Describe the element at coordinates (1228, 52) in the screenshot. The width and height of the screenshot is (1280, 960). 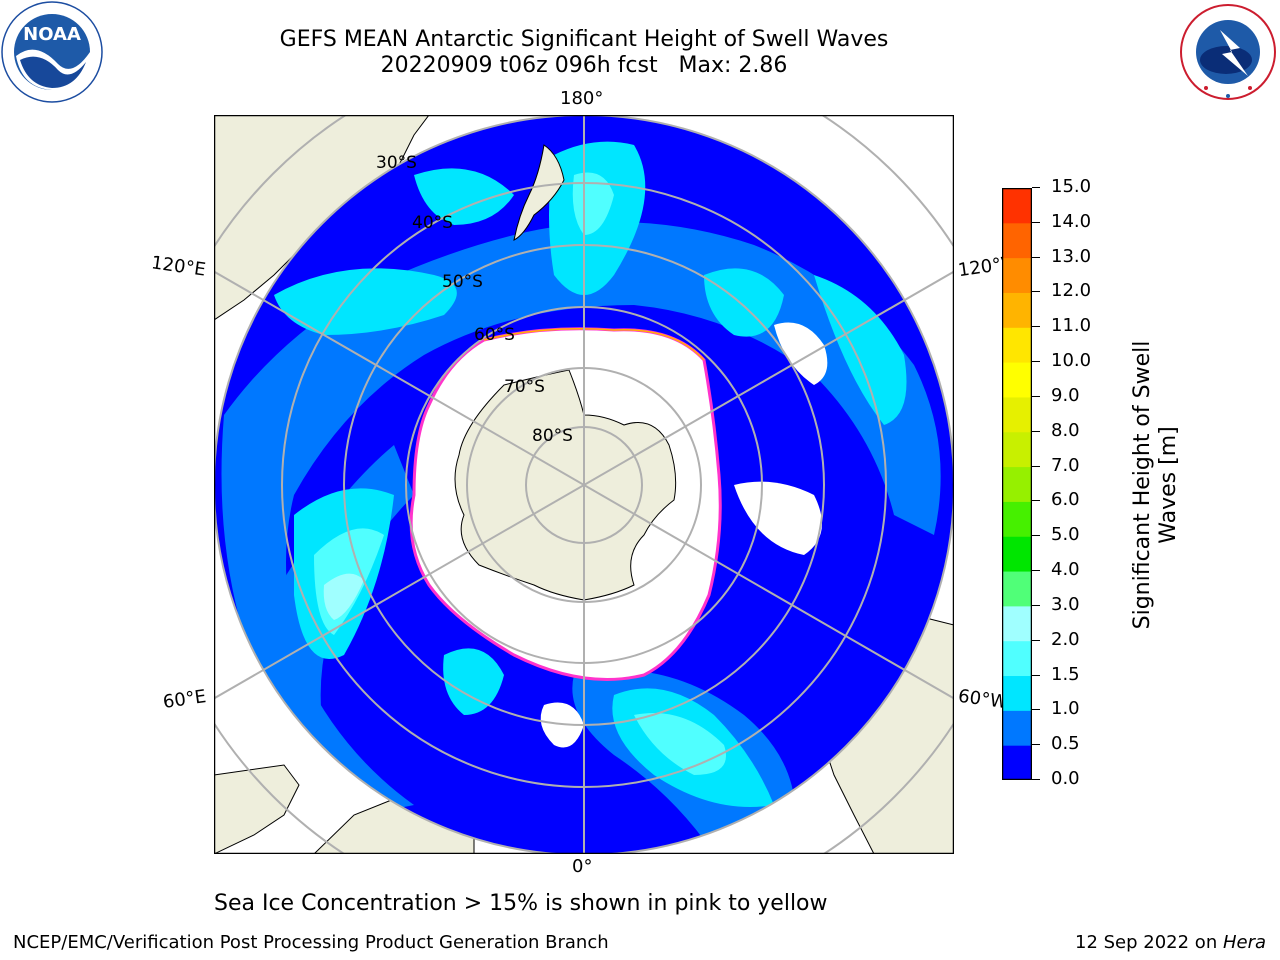
I see `nws-logo-icon` at that location.